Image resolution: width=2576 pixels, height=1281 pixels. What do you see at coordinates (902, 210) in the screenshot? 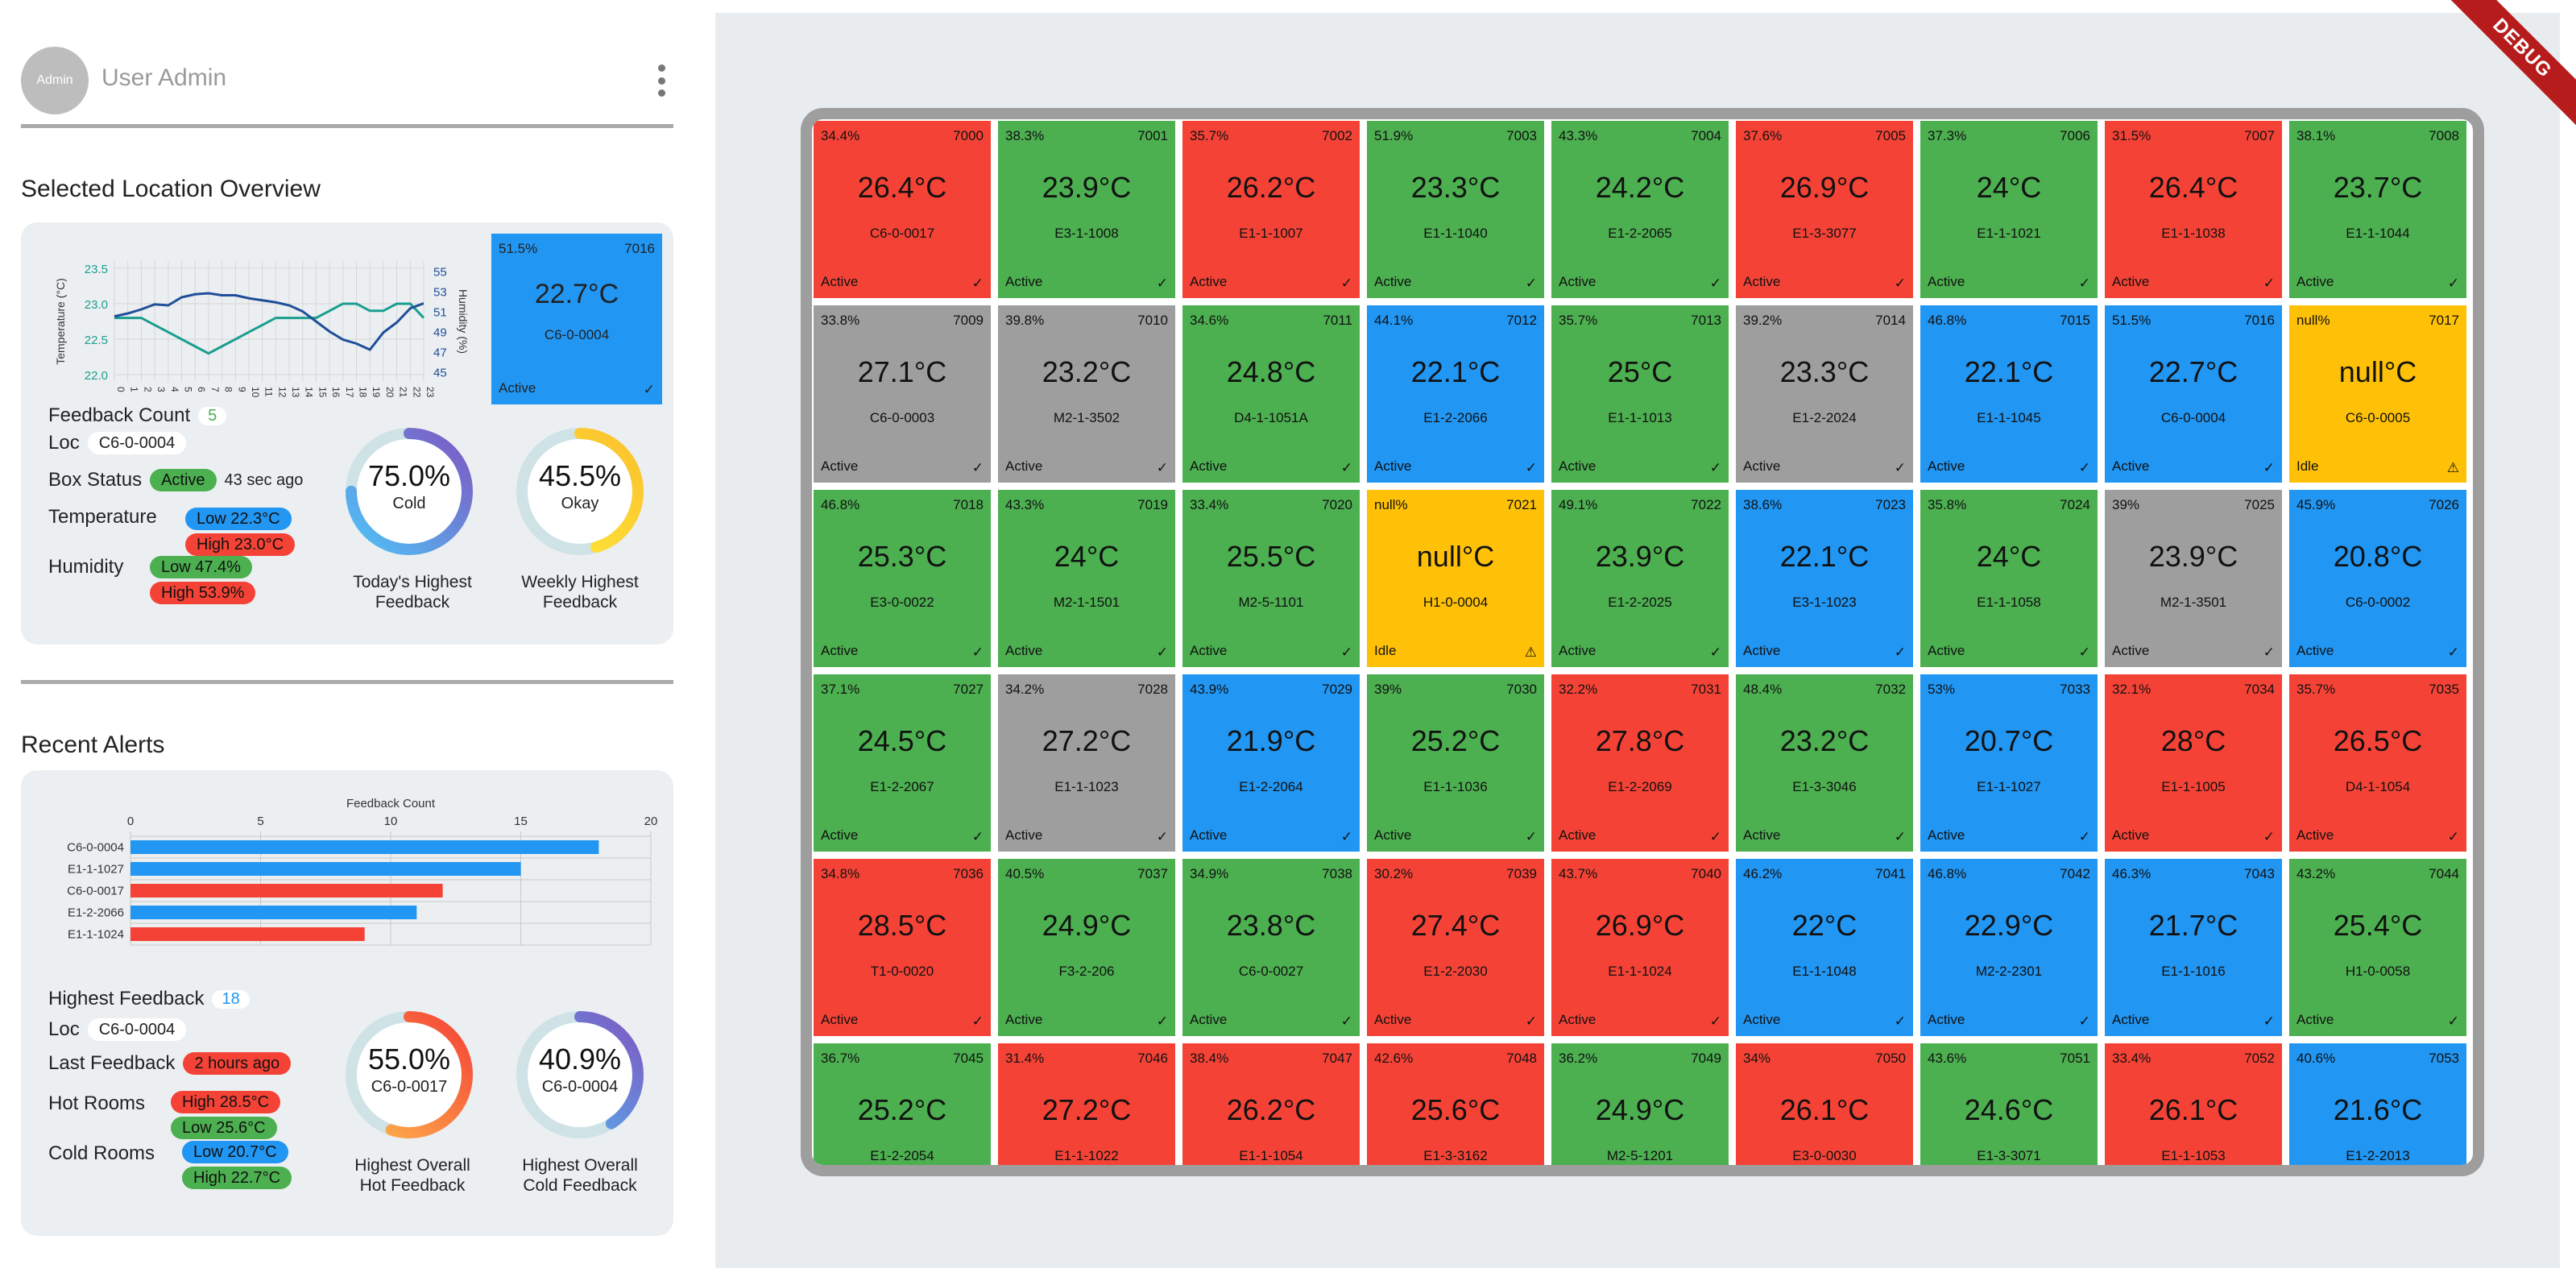
I see `room-tile: 34.4% 7000 26.4°C C6-0-0017 Active ✓` at bounding box center [902, 210].